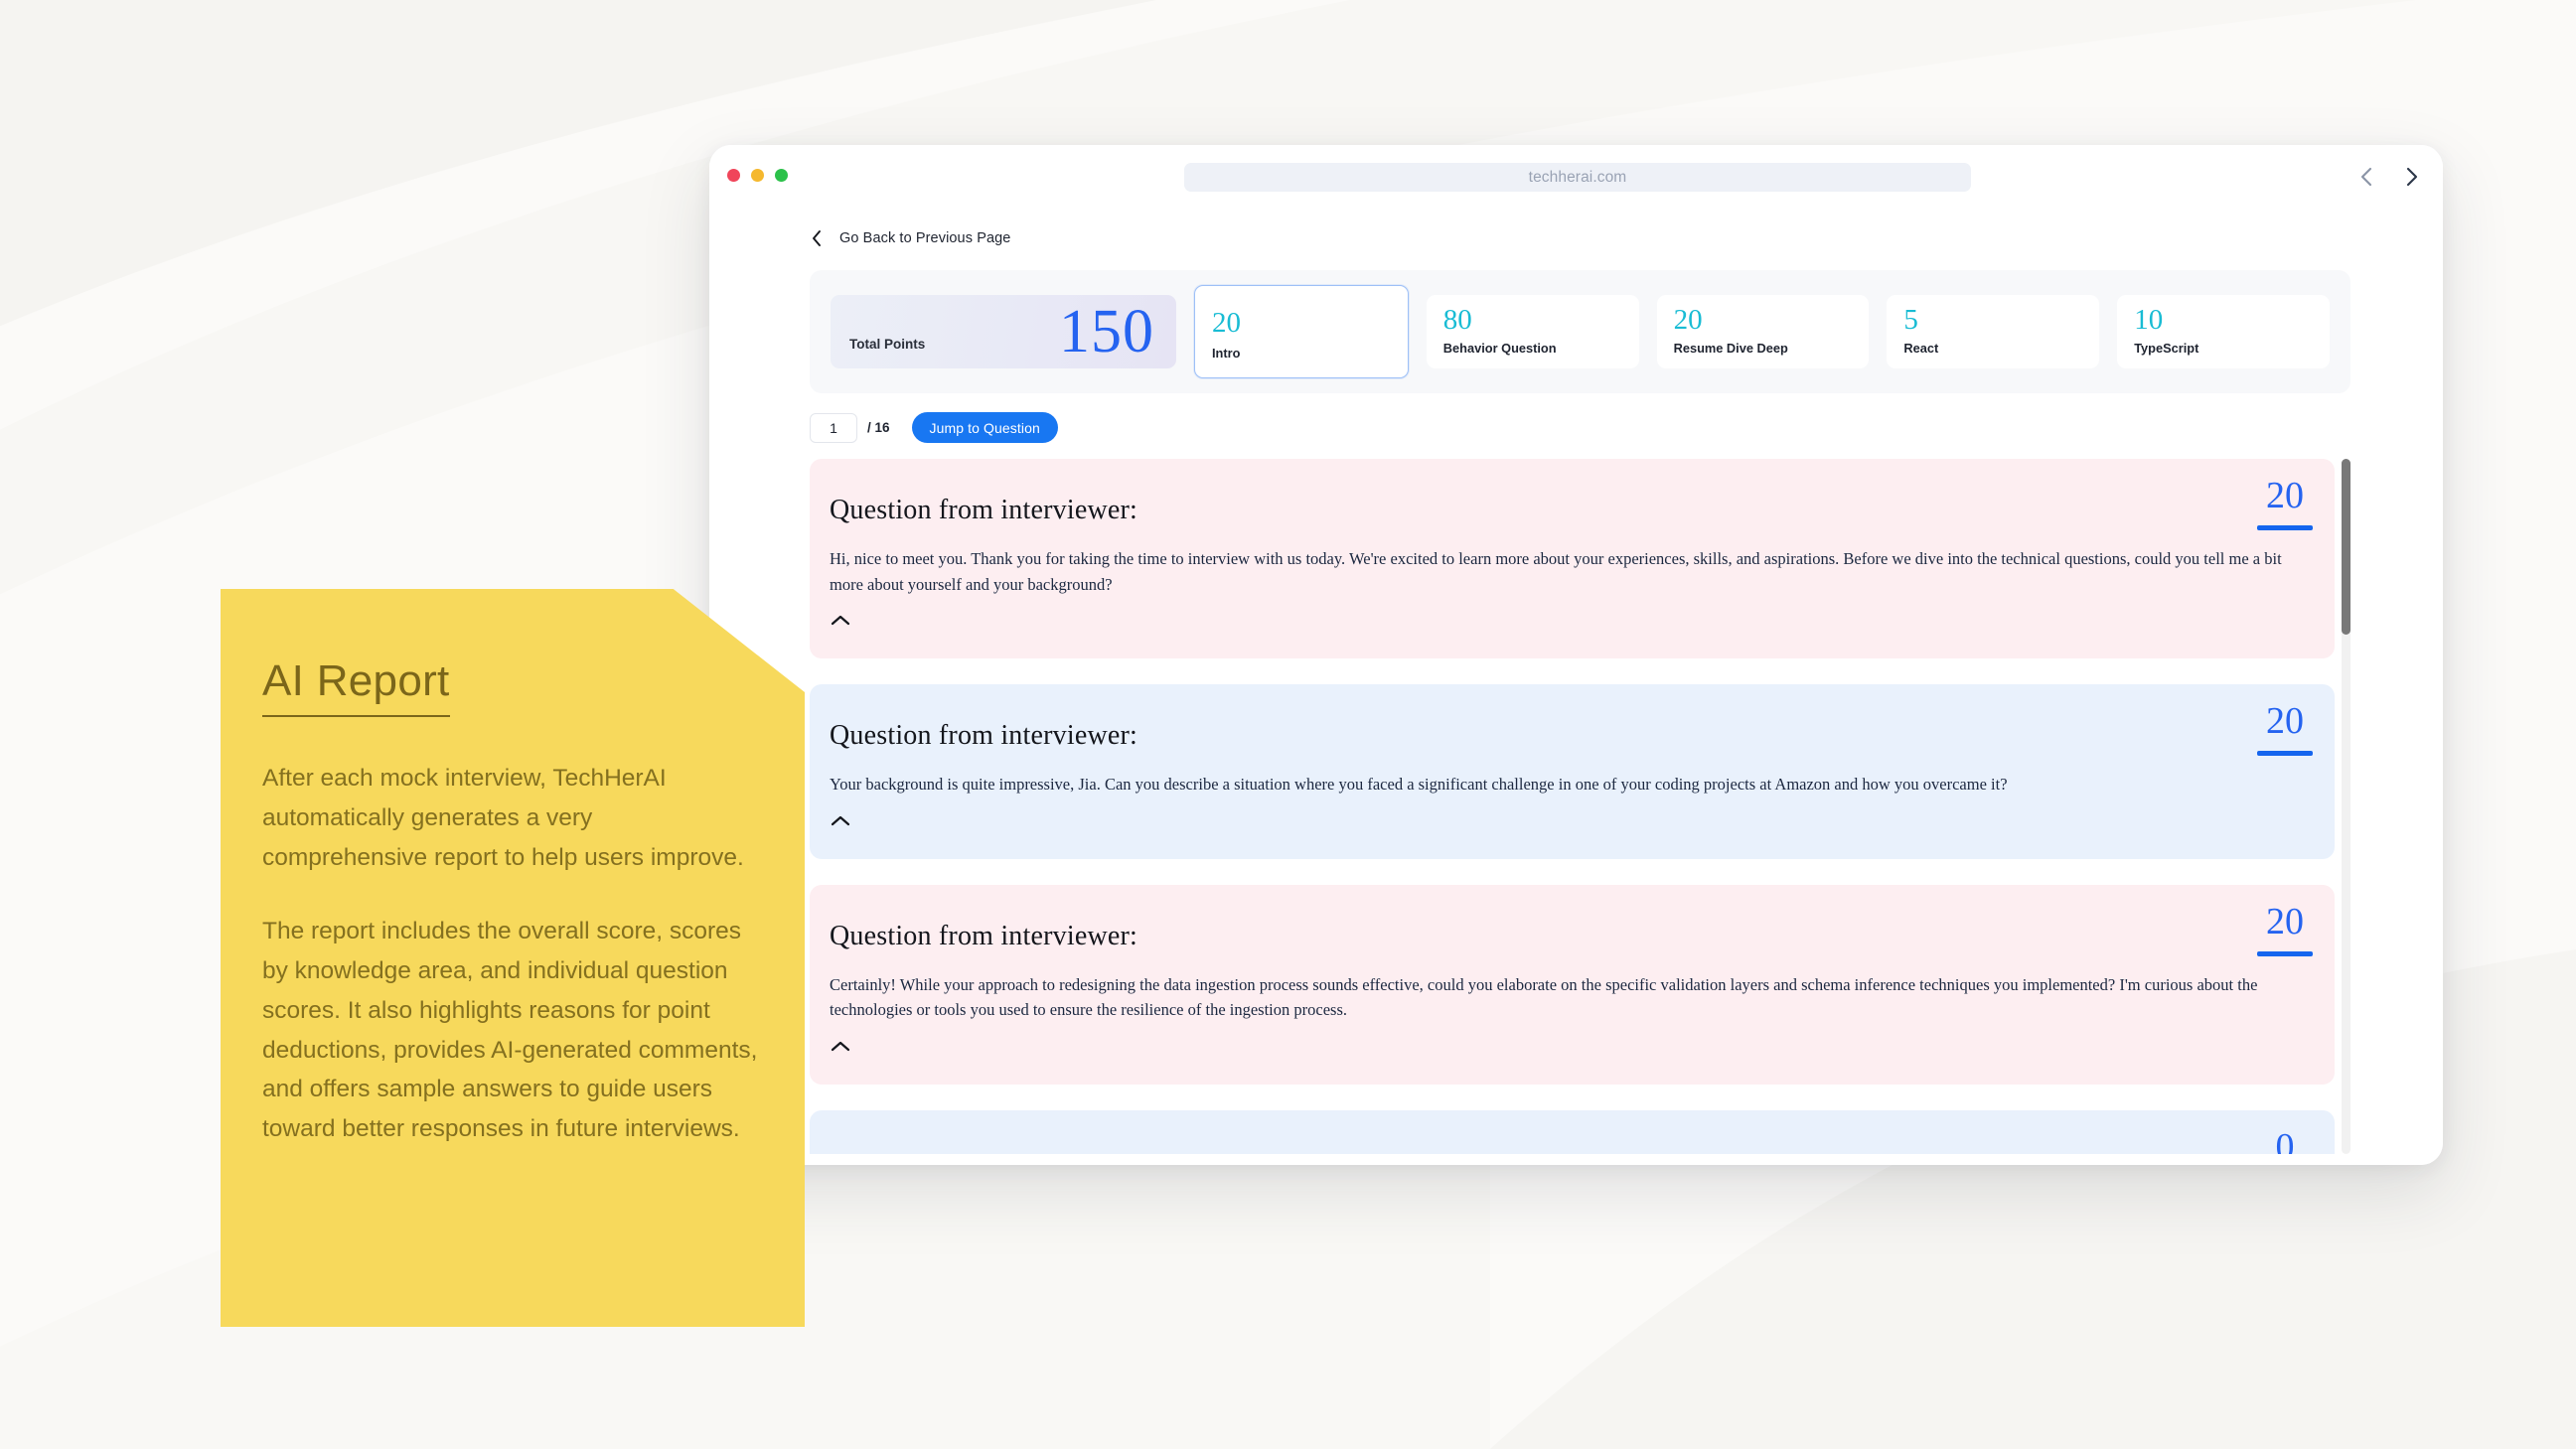 The height and width of the screenshot is (1449, 2576). I want to click on score-card-label: Behavior Question, so click(1500, 348).